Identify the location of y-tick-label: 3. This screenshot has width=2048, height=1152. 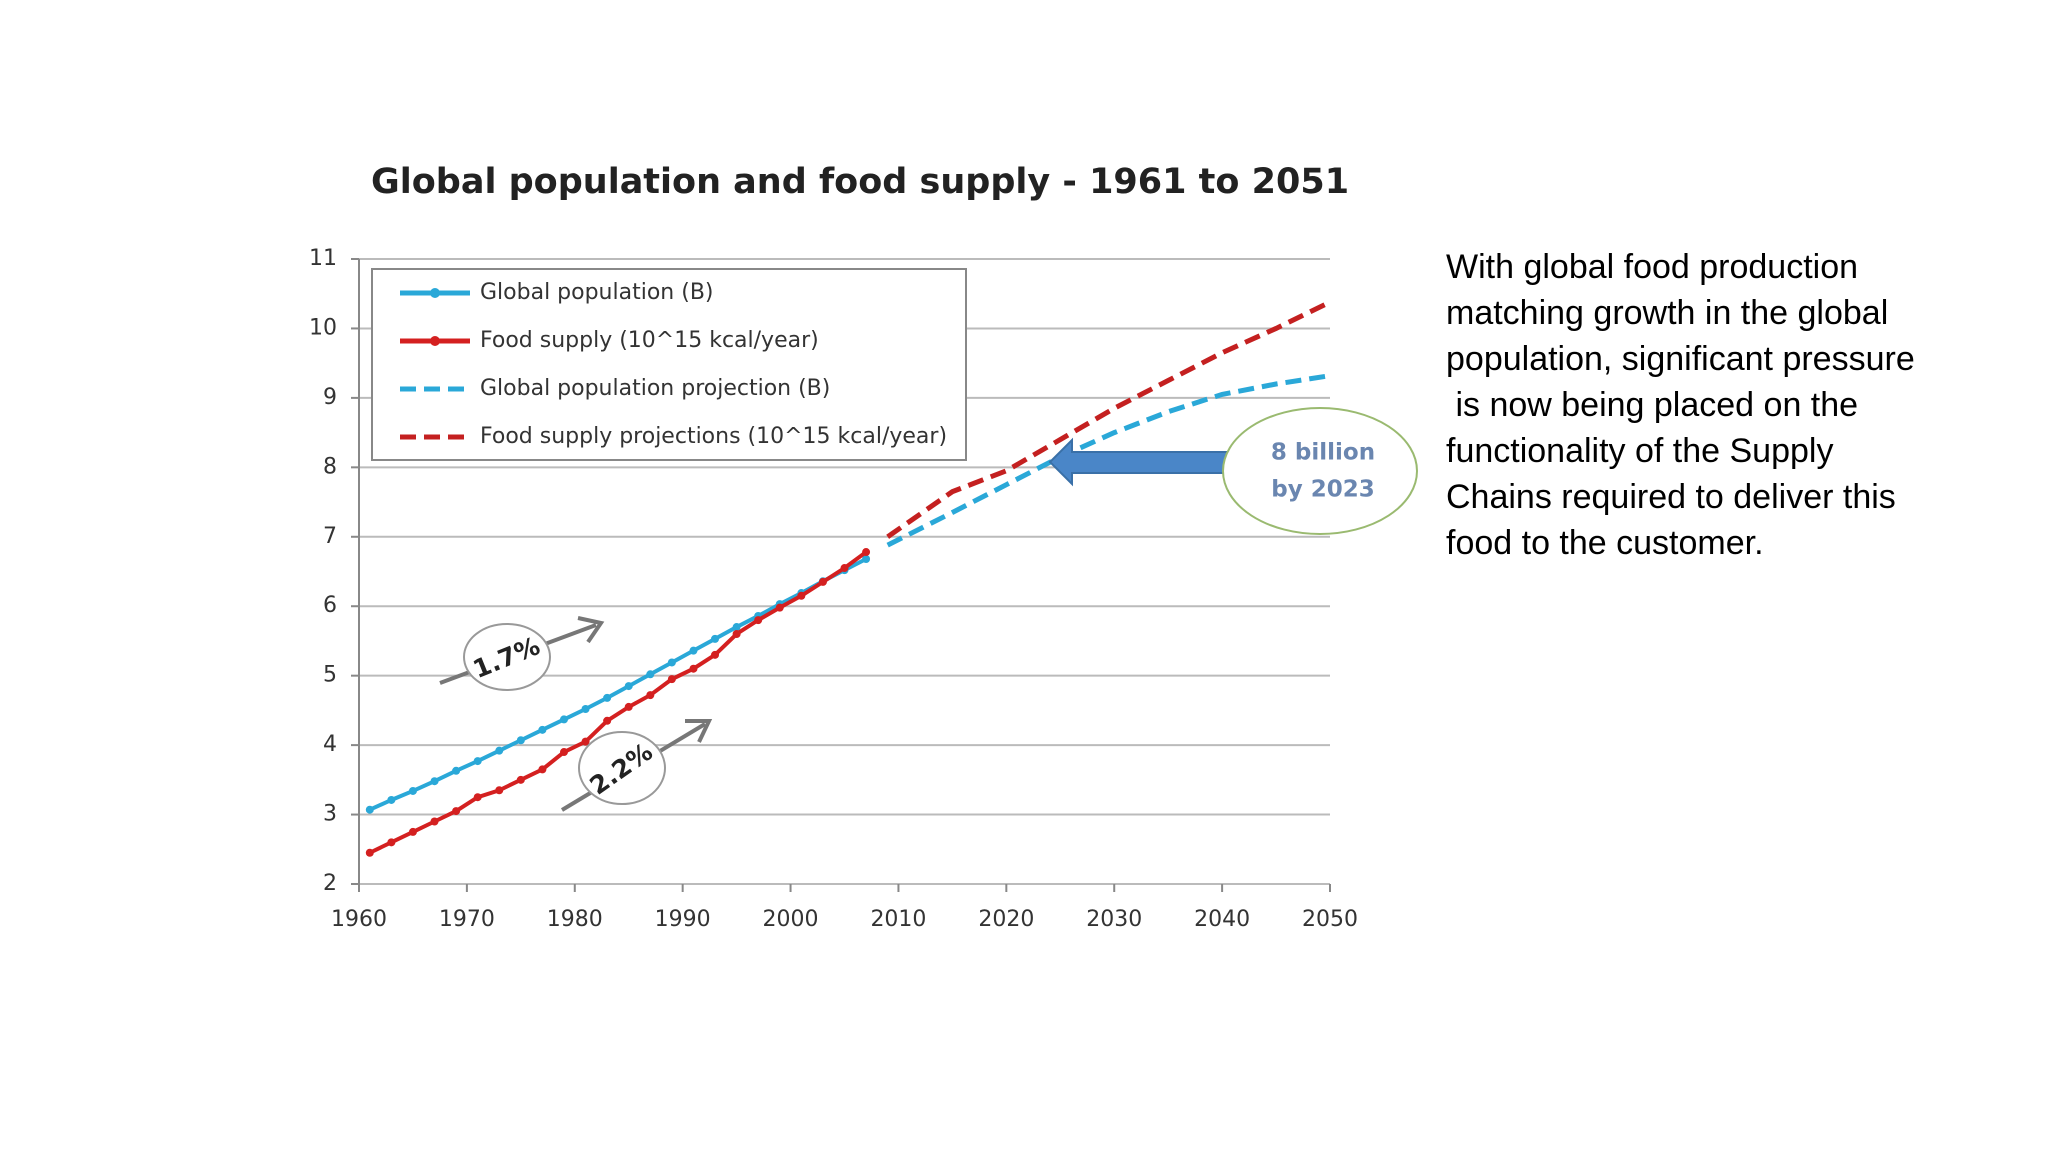
(330, 814).